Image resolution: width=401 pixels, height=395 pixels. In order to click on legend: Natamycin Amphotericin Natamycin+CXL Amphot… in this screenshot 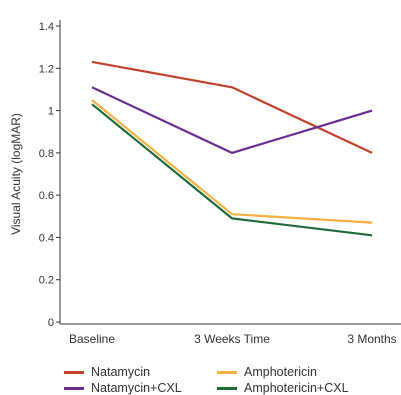, I will do `click(229, 380)`.